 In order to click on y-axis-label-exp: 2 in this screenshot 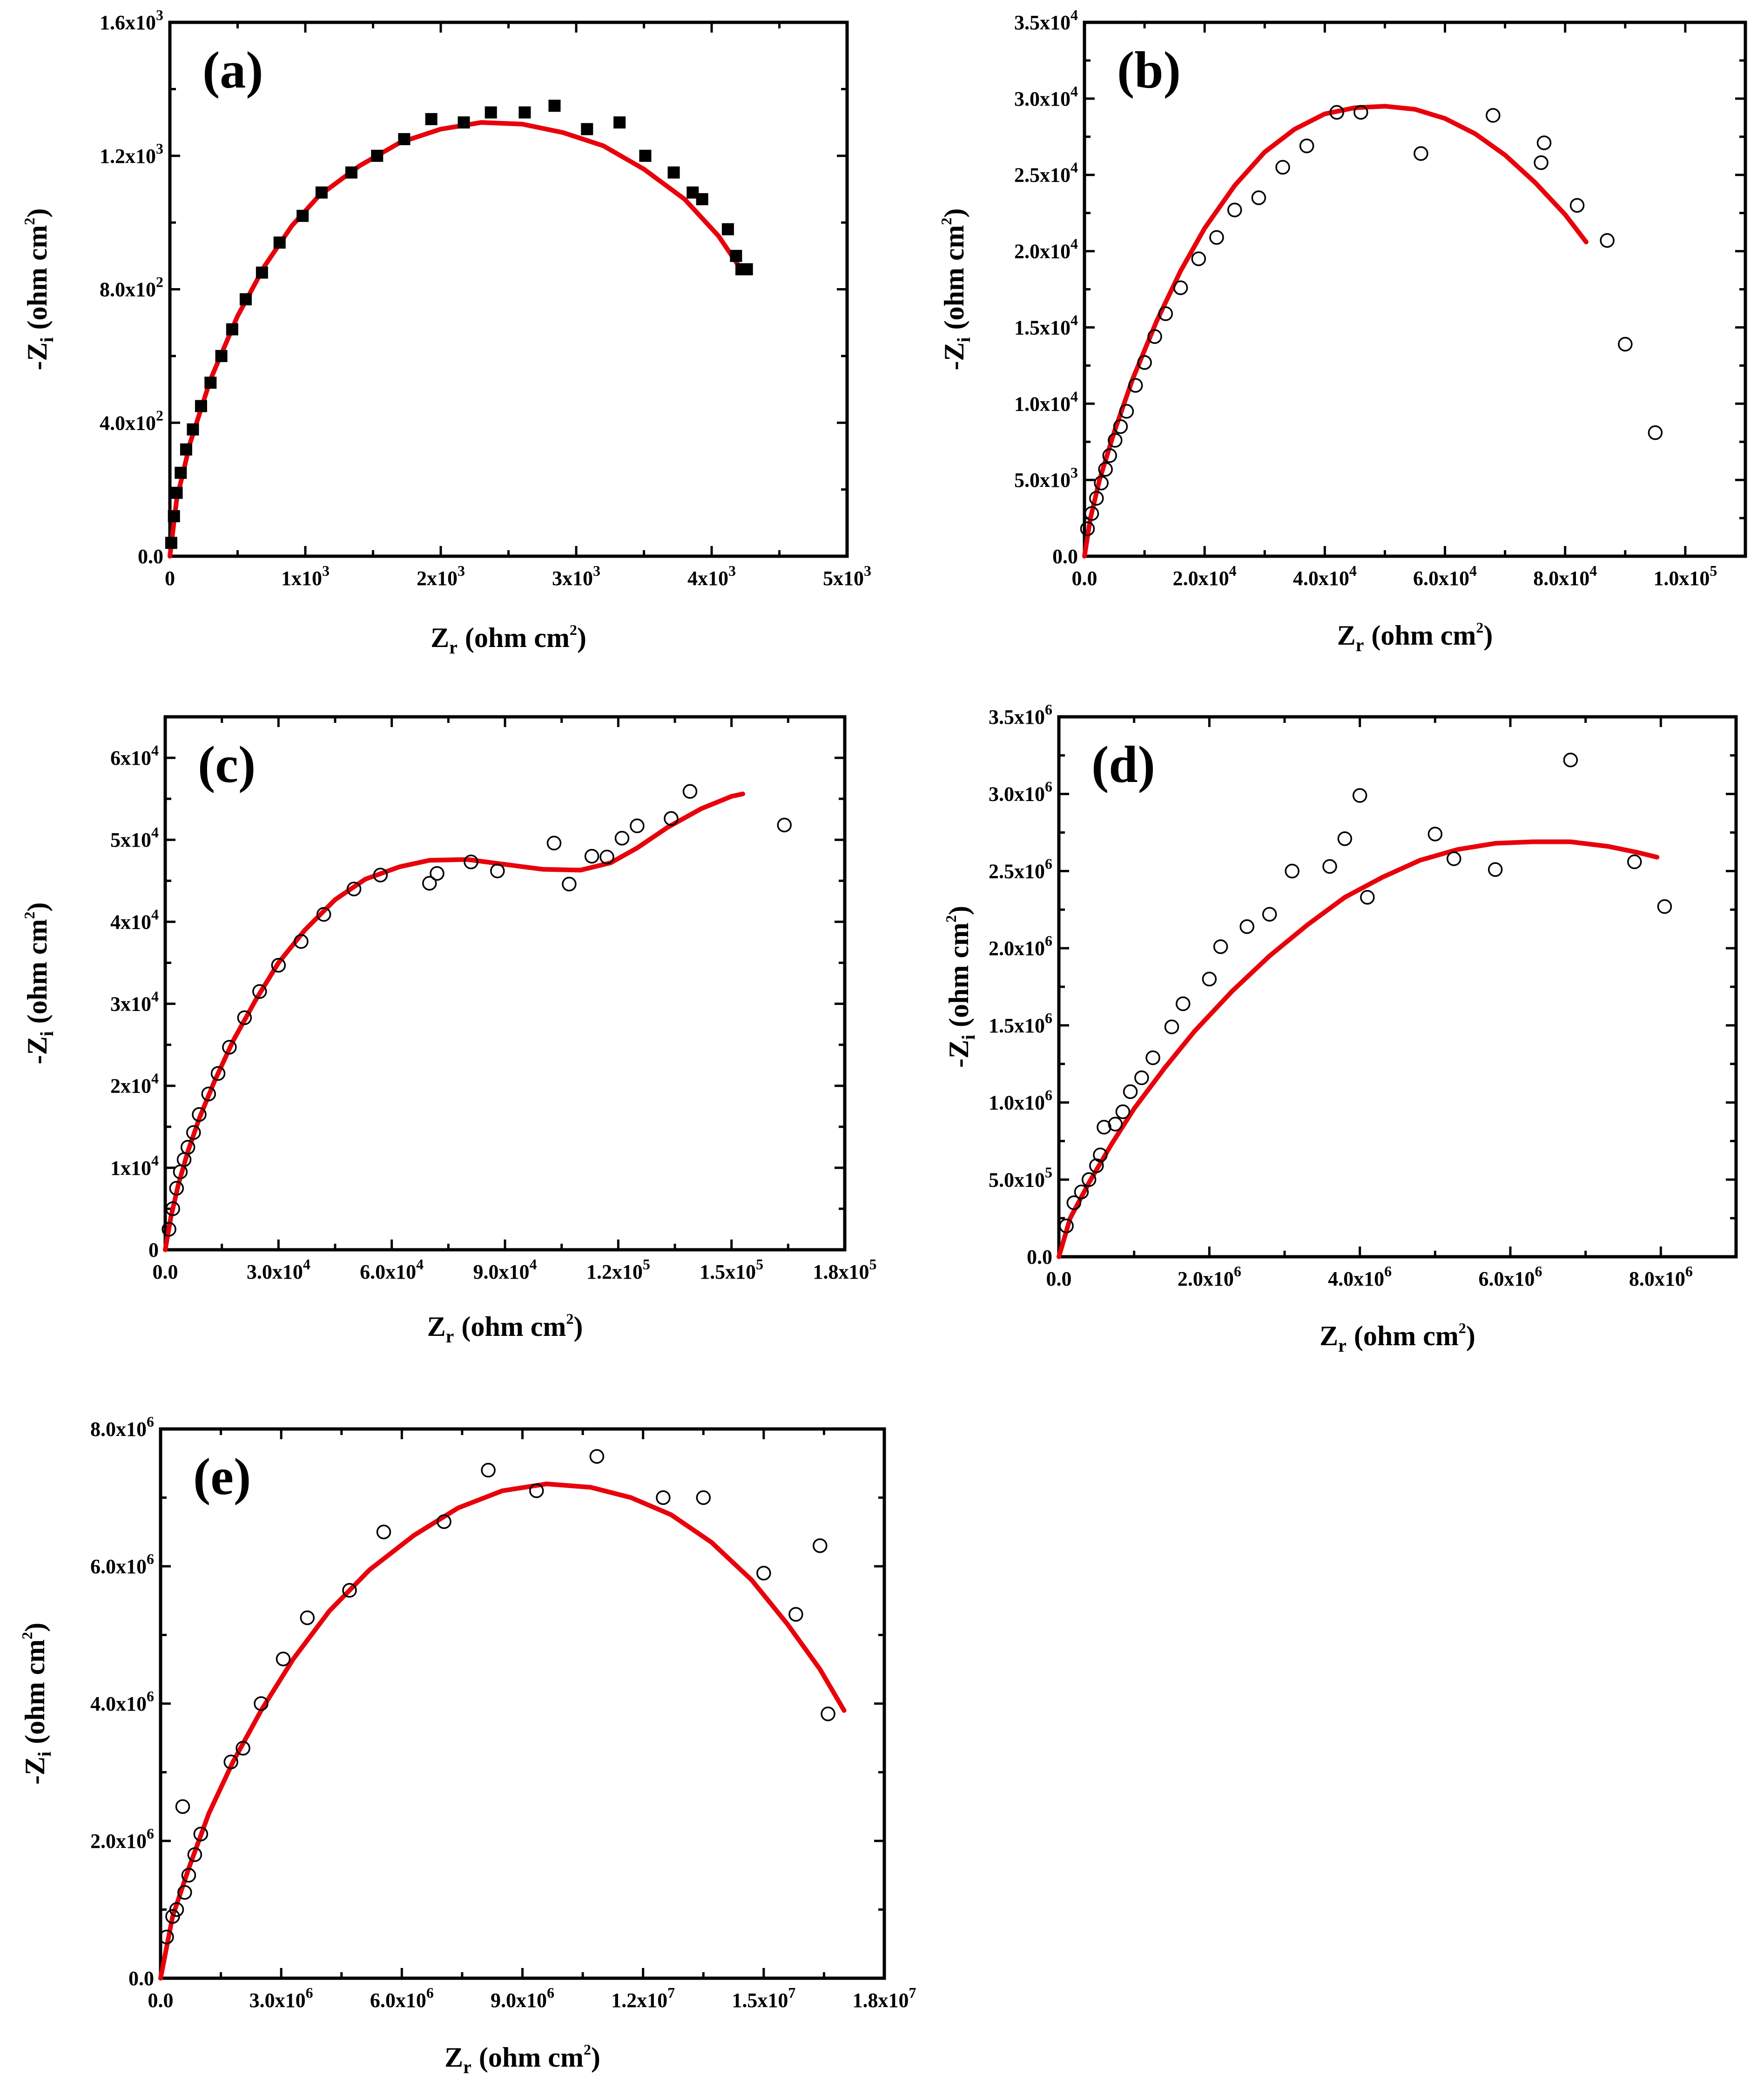, I will do `click(29, 915)`.